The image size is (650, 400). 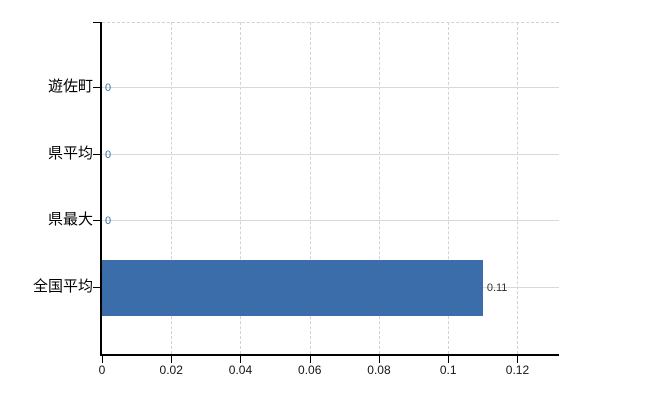 What do you see at coordinates (102, 370) in the screenshot?
I see `x-tick-label: 0` at bounding box center [102, 370].